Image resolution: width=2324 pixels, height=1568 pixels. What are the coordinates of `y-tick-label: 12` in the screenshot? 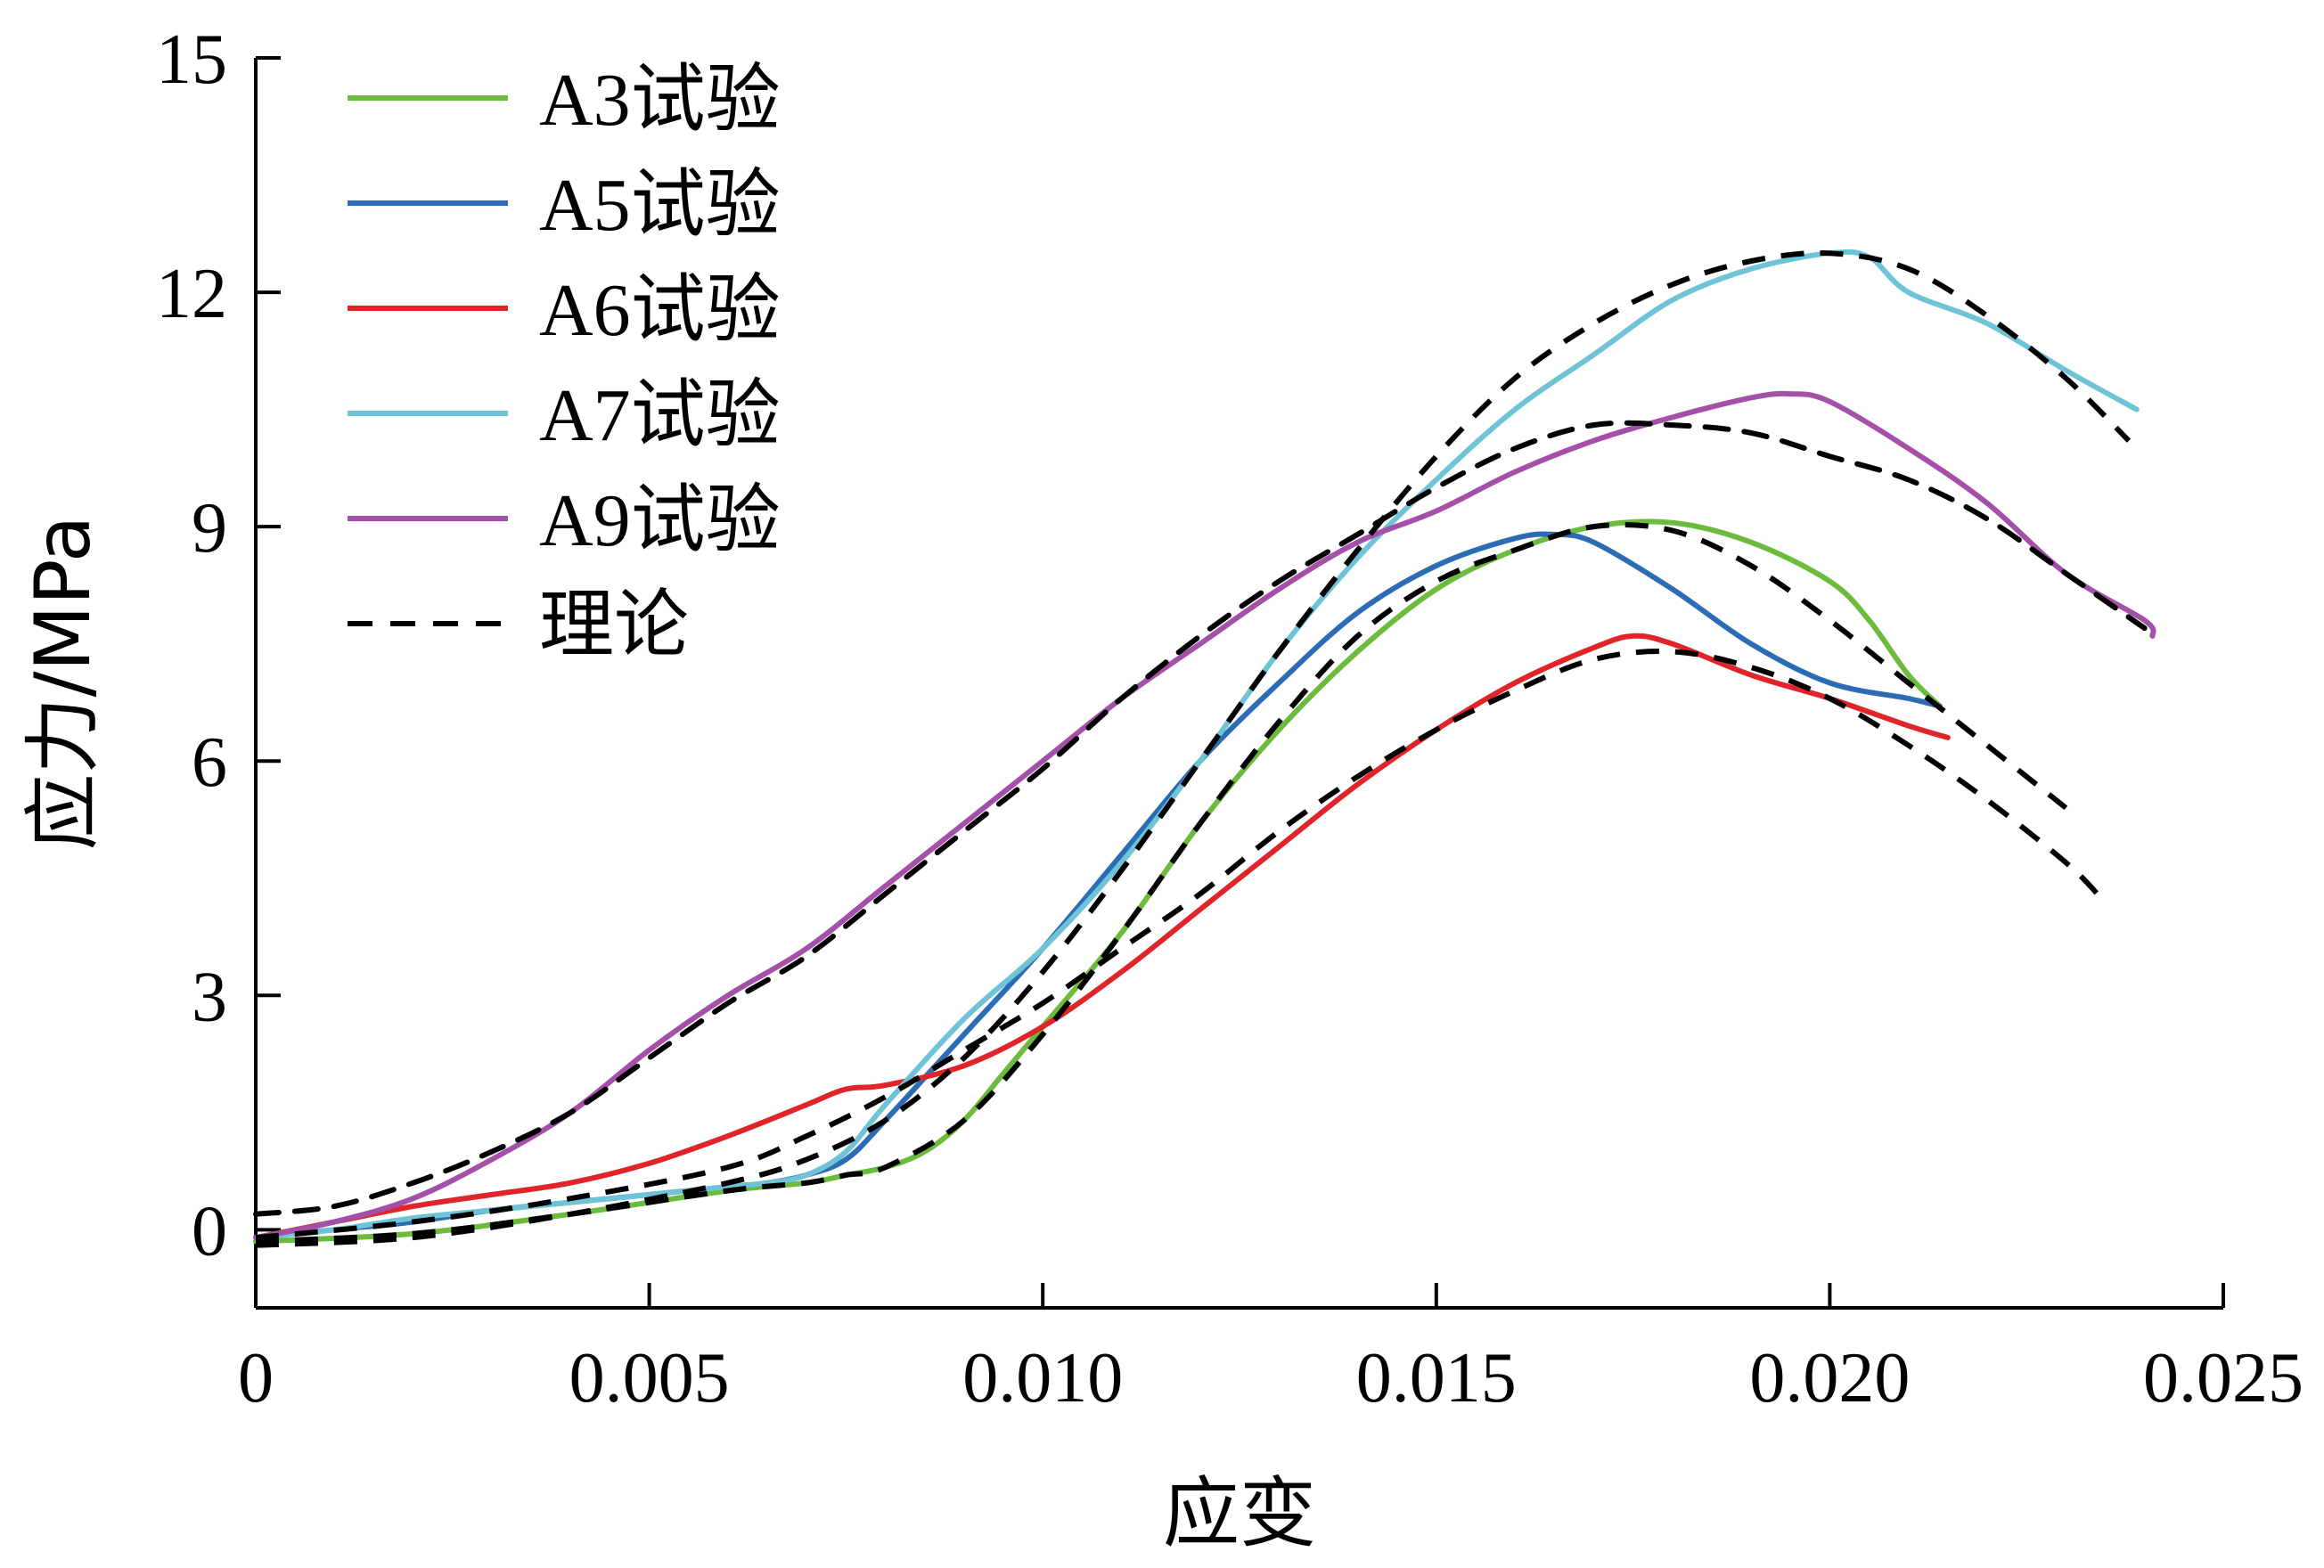 It's located at (191, 294).